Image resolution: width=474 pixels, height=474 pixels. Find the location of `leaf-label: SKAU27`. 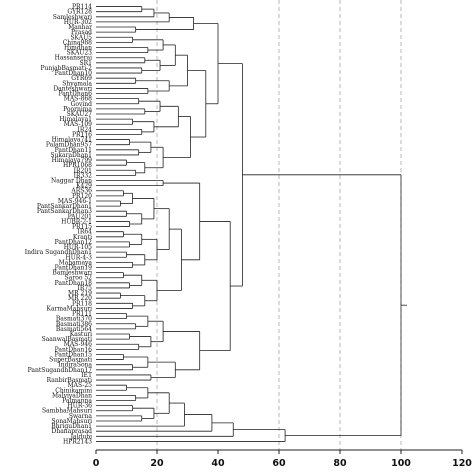

leaf-label: SKAU27 is located at coordinates (80, 114).